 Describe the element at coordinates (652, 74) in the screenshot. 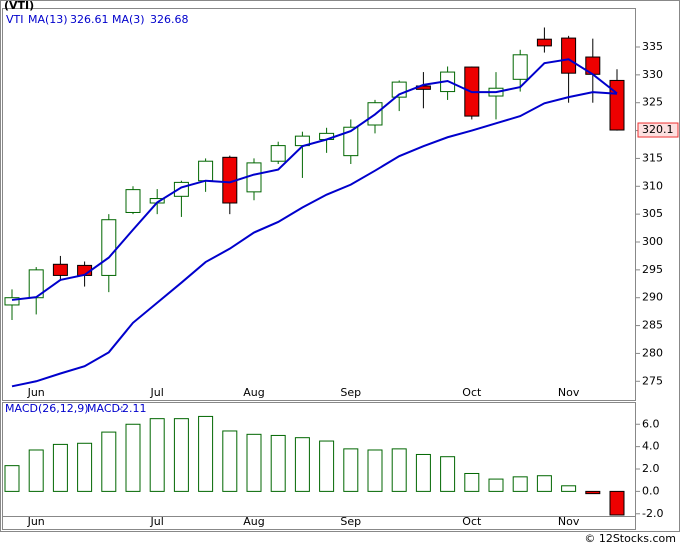

I see `y-tick-label: 330` at that location.